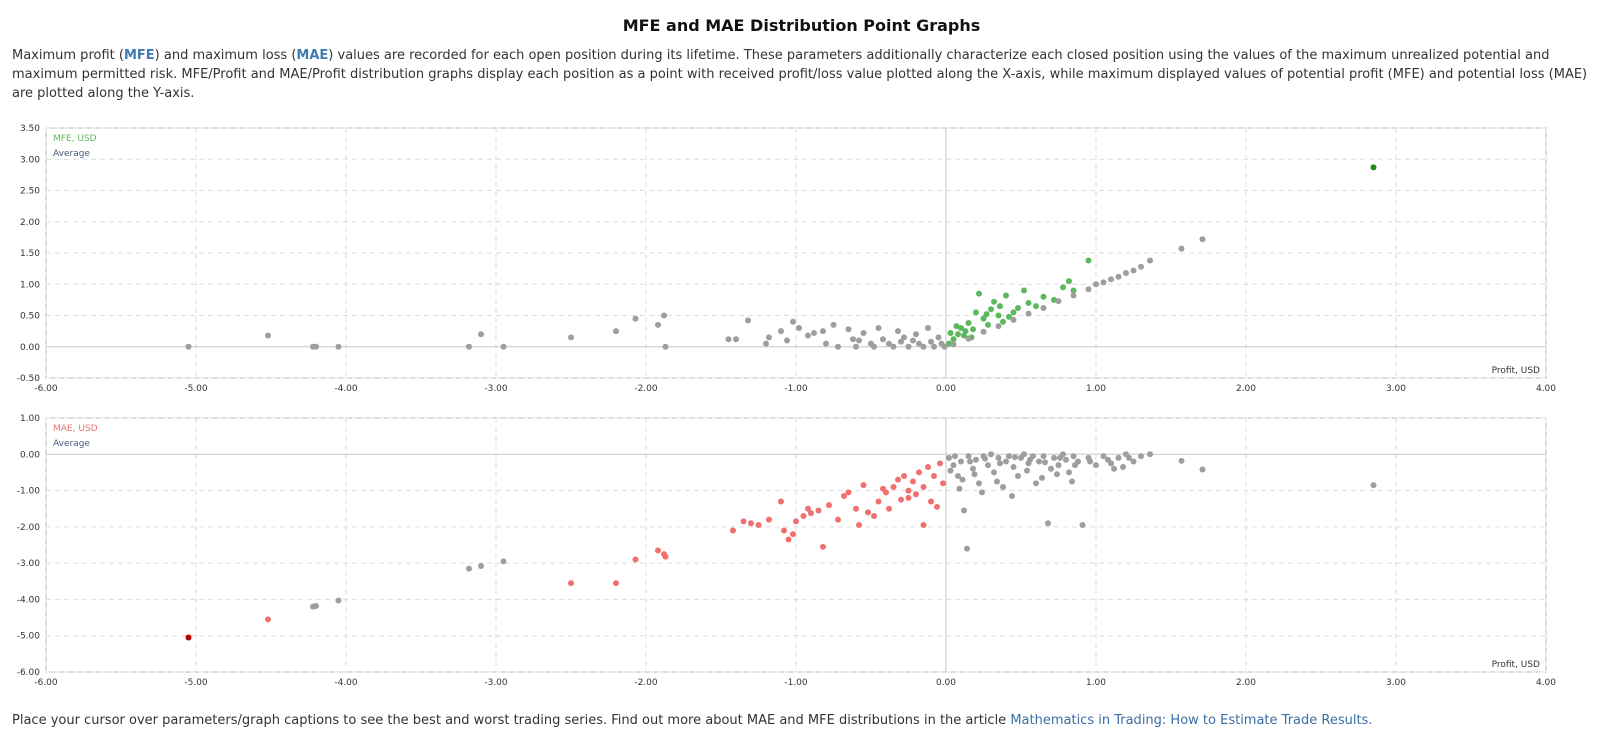 The height and width of the screenshot is (755, 1603). Describe the element at coordinates (71, 154) in the screenshot. I see `legend-average-label: Average` at that location.